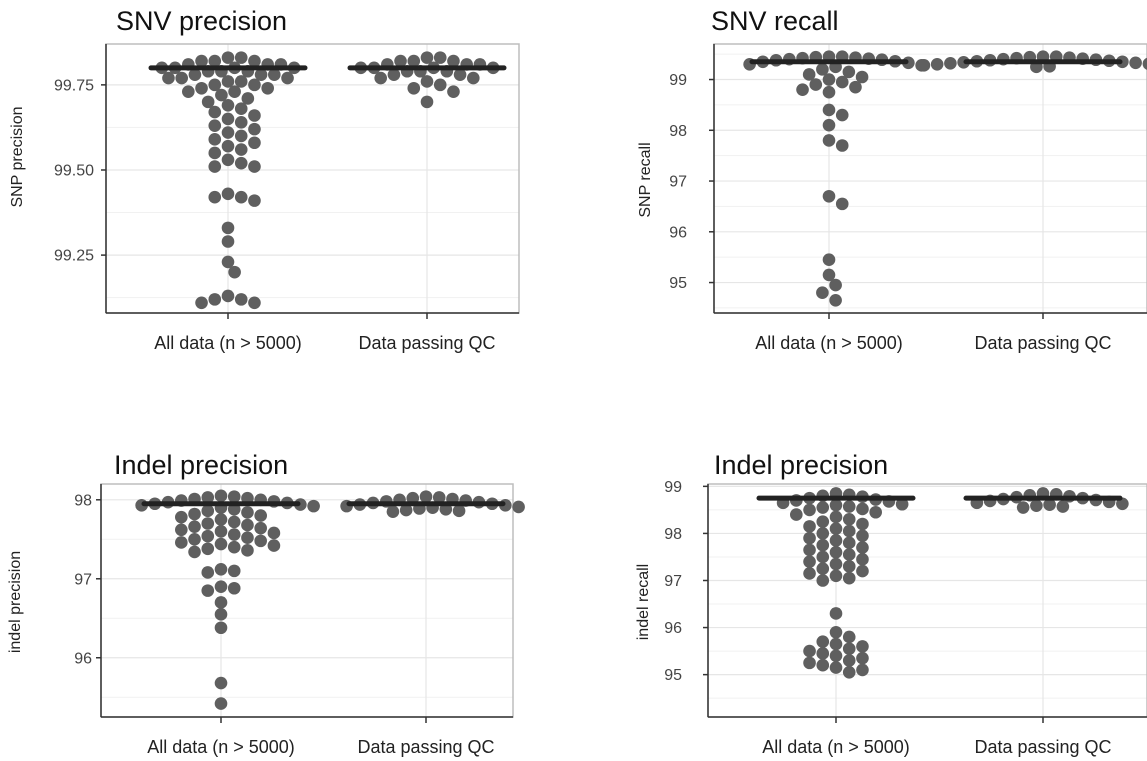 This screenshot has width=1147, height=761. I want to click on y-axis-label: indel precision, so click(15, 602).